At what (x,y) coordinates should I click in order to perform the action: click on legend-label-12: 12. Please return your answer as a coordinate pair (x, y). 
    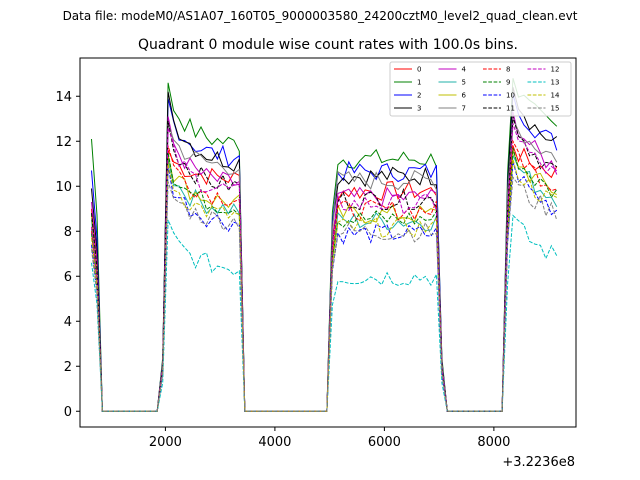
    Looking at the image, I should click on (555, 70).